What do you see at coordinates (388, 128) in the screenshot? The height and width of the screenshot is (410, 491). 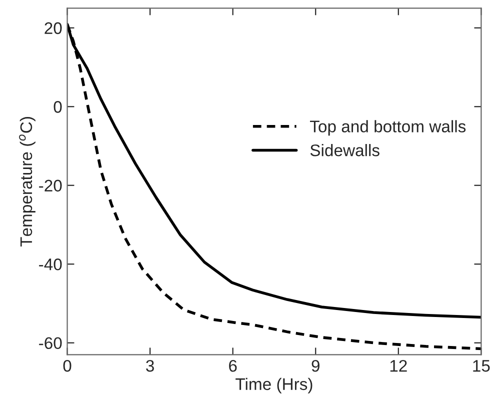 I see `legend-label: Top and bottom walls` at bounding box center [388, 128].